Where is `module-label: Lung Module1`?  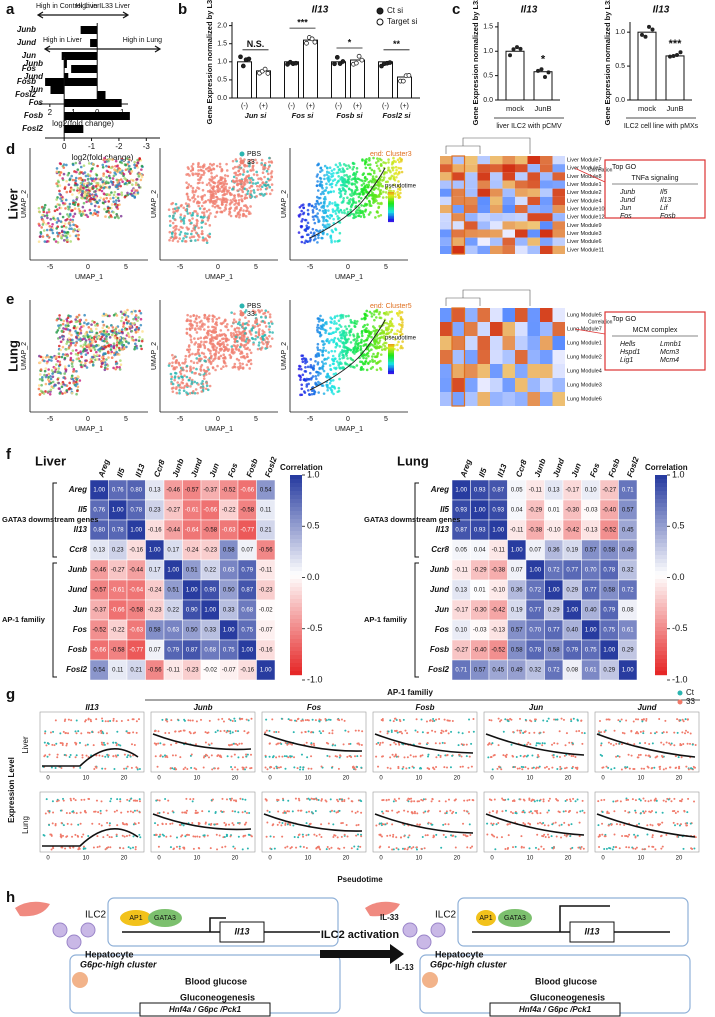
module-label: Lung Module1 is located at coordinates (584, 343).